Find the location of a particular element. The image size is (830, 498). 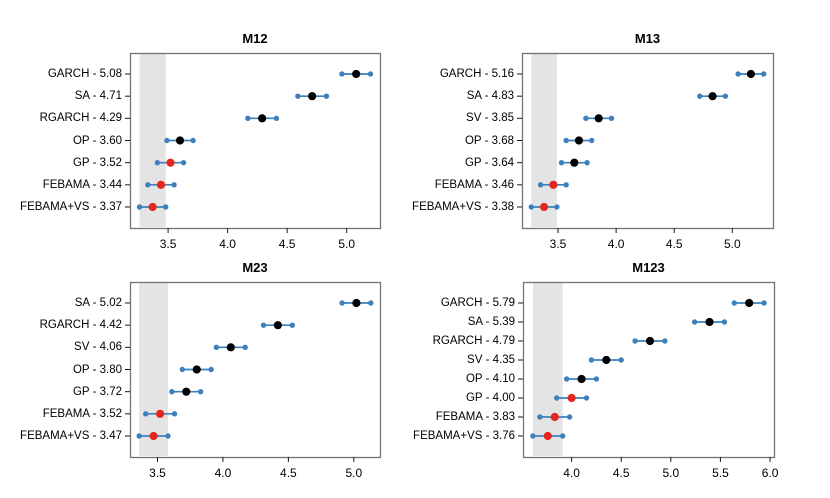

y-axis-label: FEBAMA - 3.44 is located at coordinates (82, 184).